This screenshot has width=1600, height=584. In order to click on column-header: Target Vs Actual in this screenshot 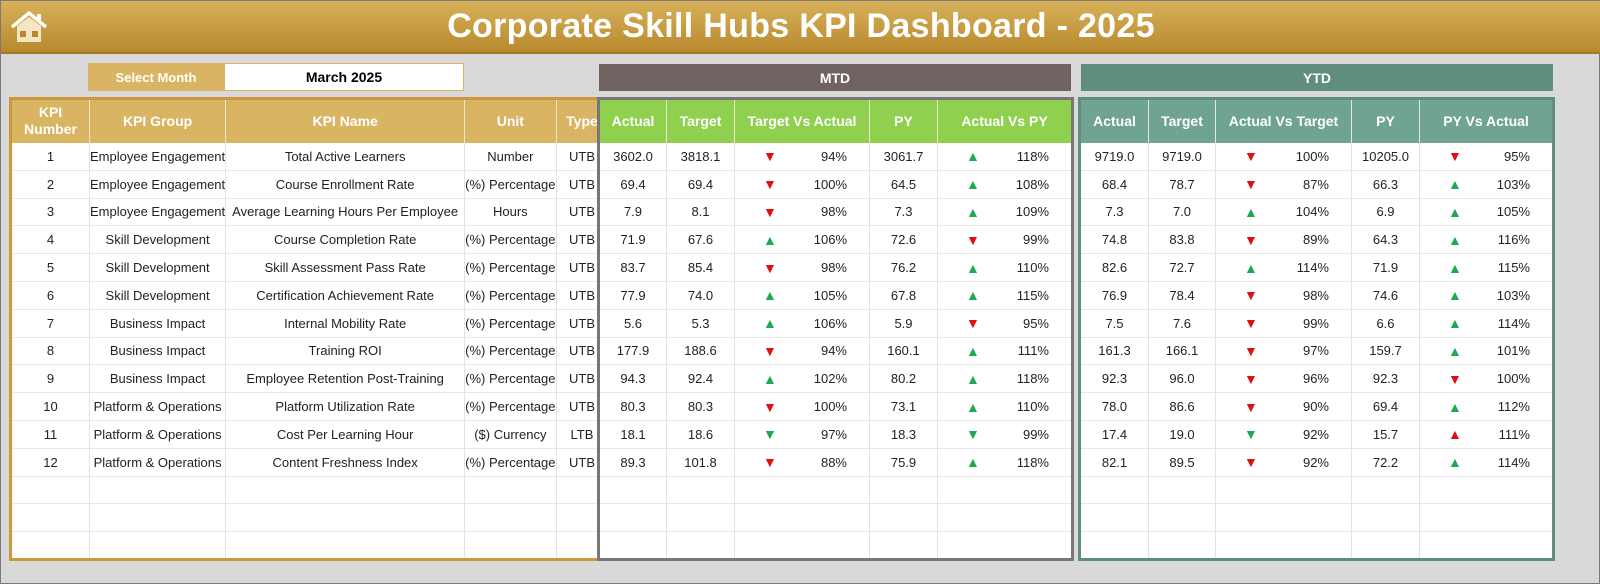, I will do `click(802, 120)`.